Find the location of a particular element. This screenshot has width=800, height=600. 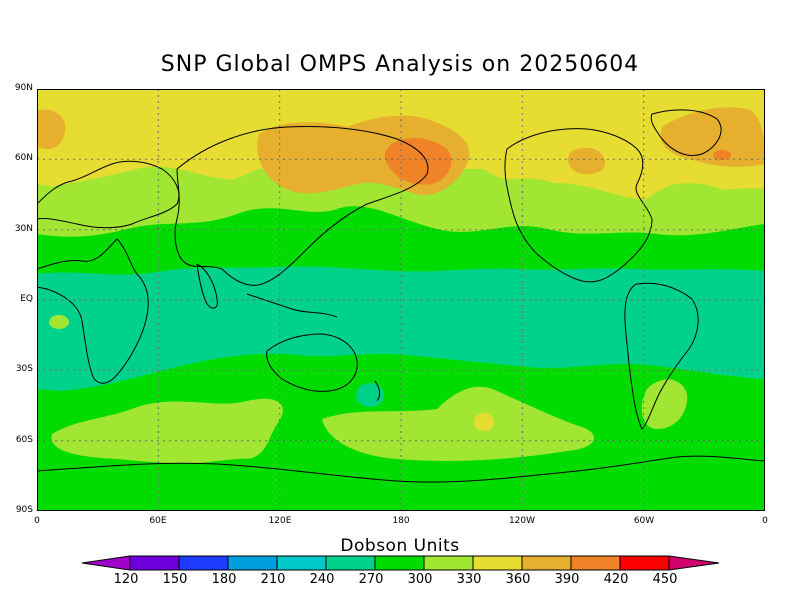

coast-south-america is located at coordinates (661, 356).